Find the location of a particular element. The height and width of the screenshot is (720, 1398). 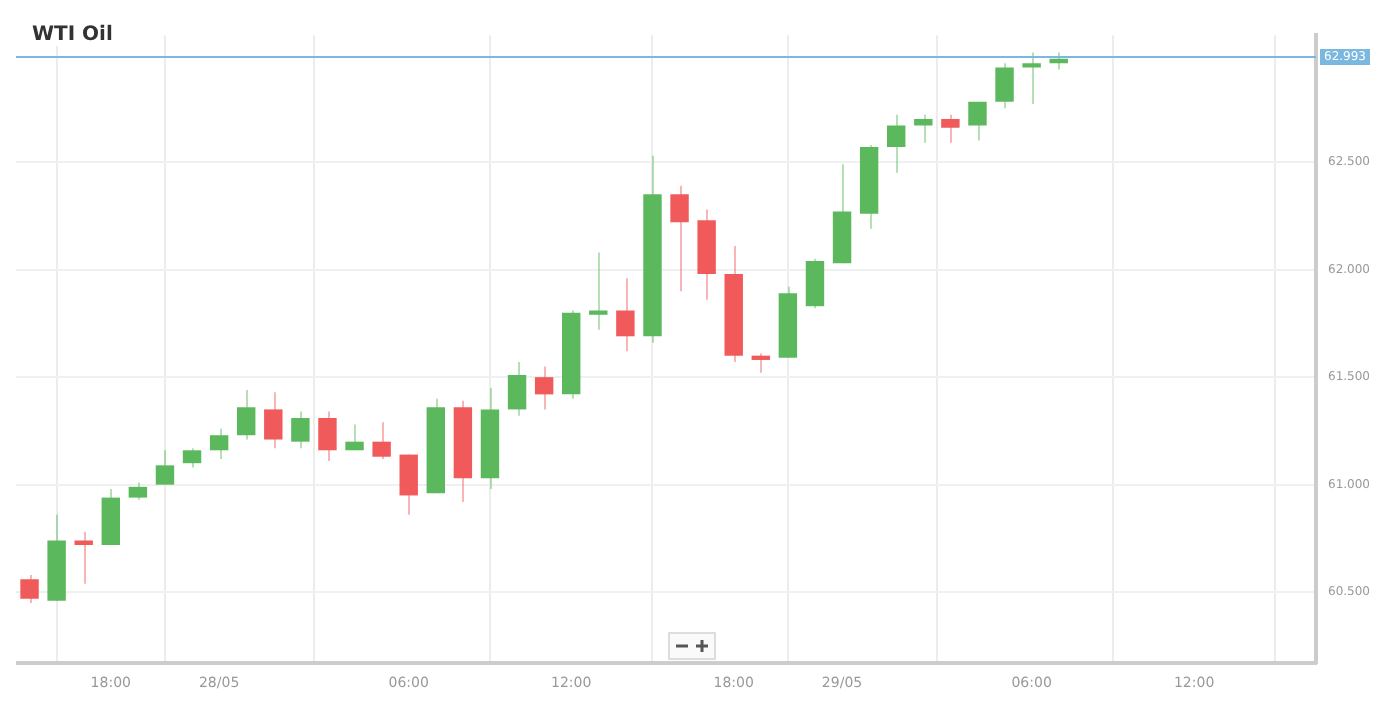

chart-title: WTI Oil is located at coordinates (72, 35).